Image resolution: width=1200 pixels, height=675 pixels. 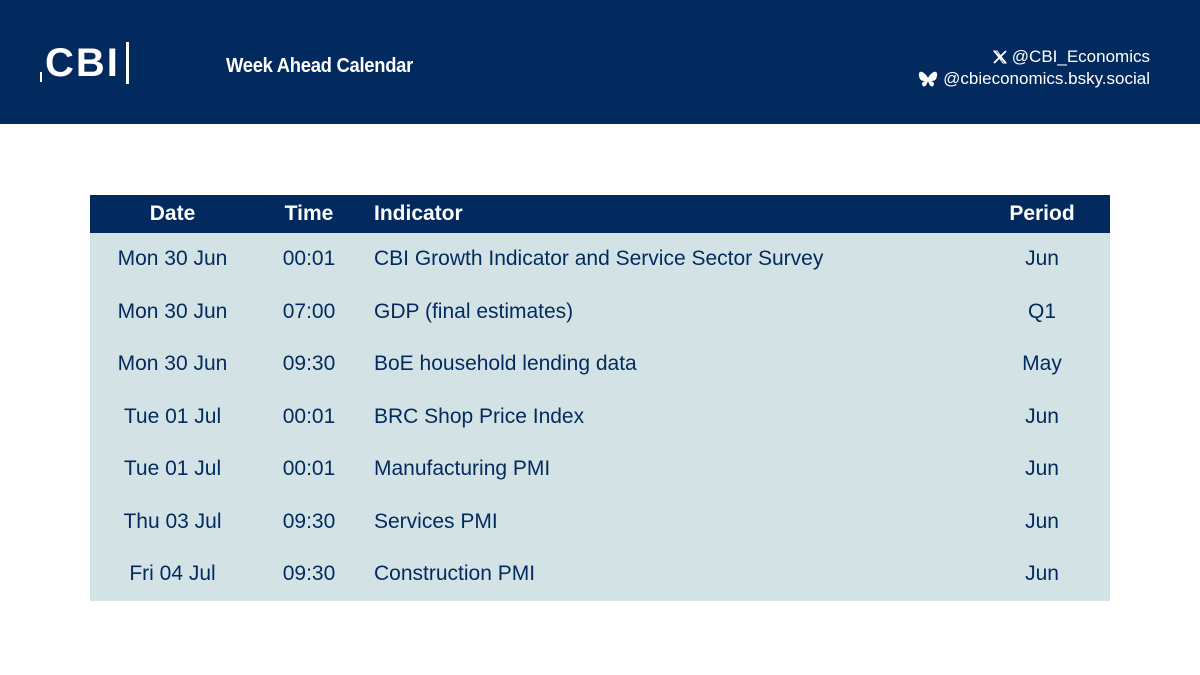 I want to click on cell-indicator: Manufacturing PMI, so click(x=462, y=469).